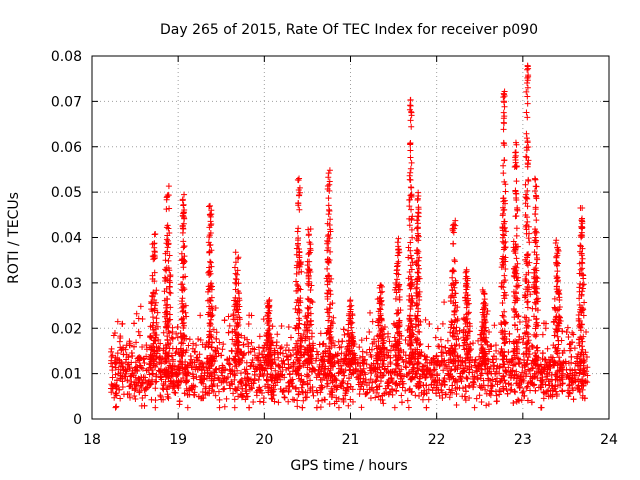  Describe the element at coordinates (348, 466) in the screenshot. I see `x-axis-label: GPS time / hours` at that location.